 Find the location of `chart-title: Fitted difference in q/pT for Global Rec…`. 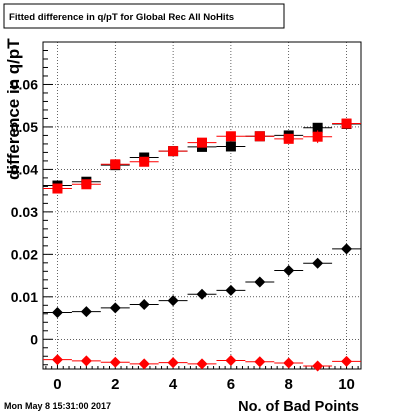

chart-title: Fitted difference in q/pT for Global Rec… is located at coordinates (121, 17).